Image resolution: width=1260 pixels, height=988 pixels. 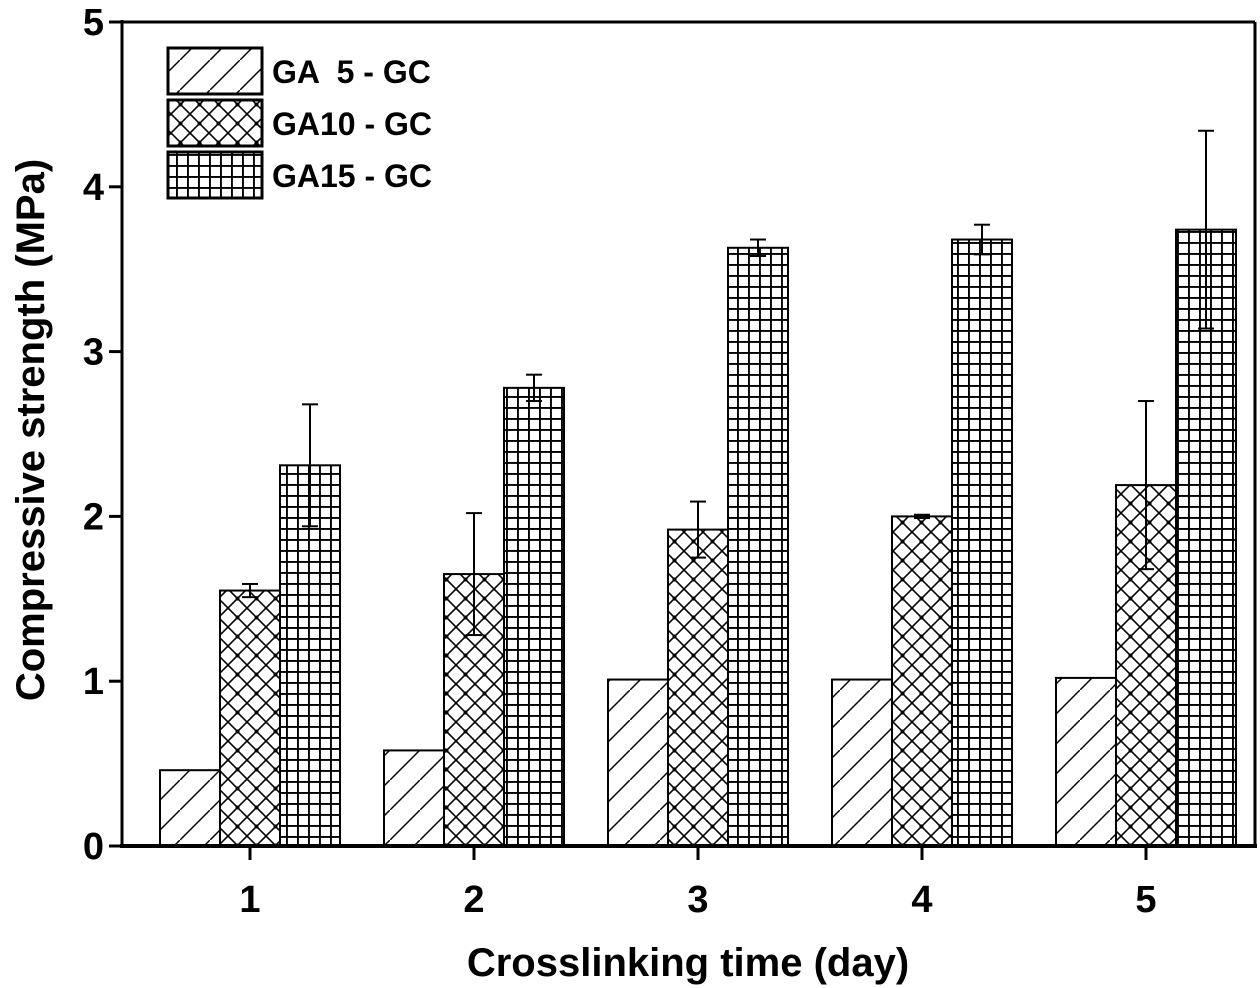 I want to click on bar-series1-day5, so click(x=1086, y=761).